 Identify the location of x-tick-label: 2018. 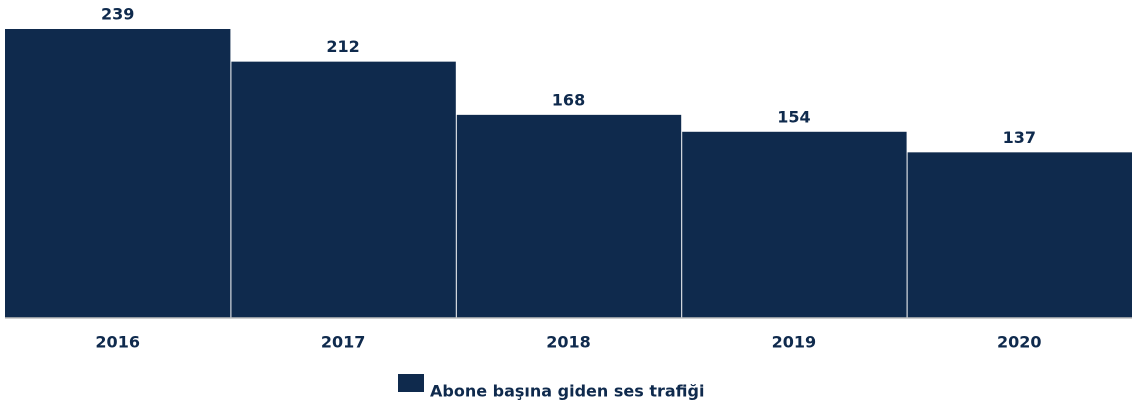
(568, 342).